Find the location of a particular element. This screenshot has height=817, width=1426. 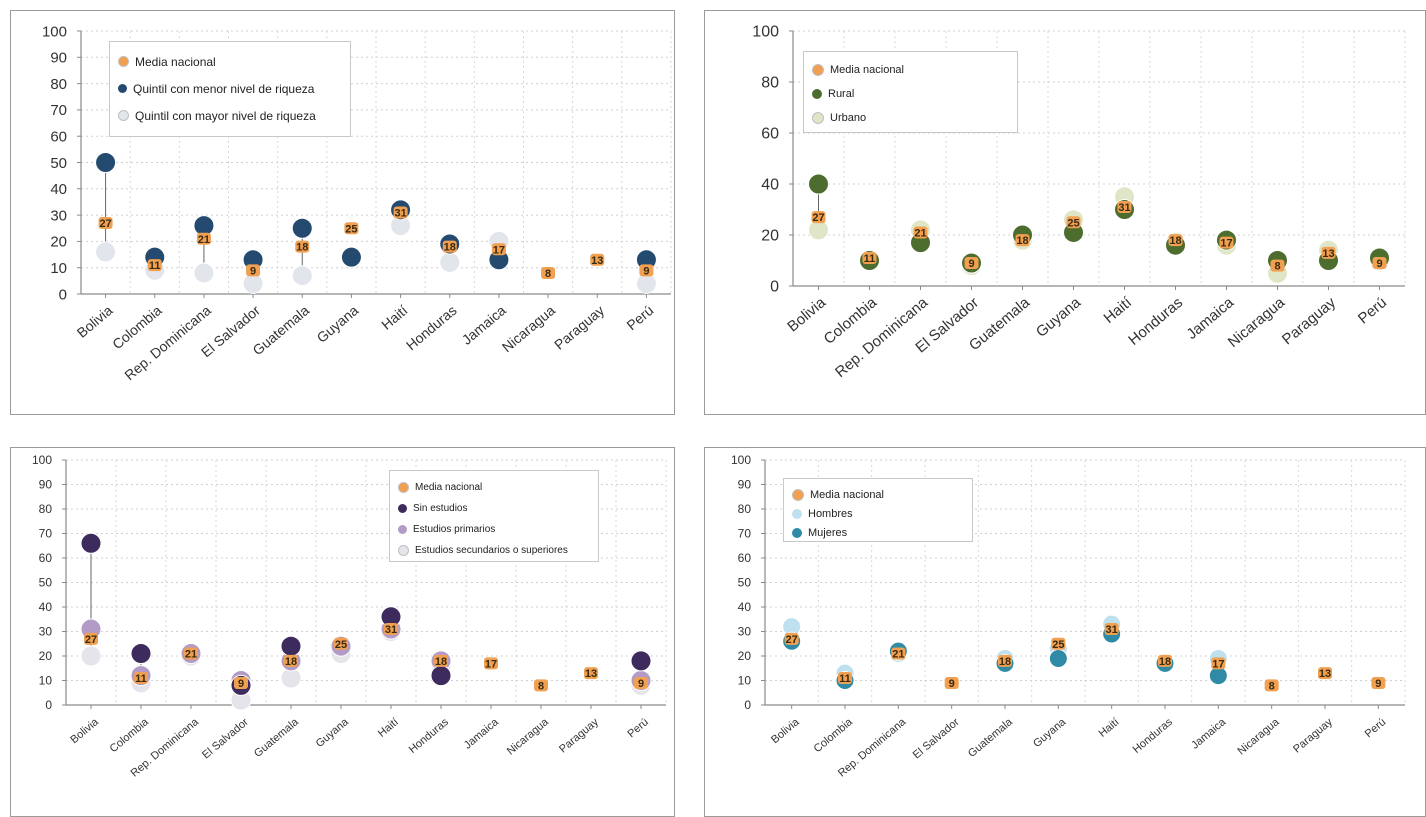

x-tick-label: Nicaragua is located at coordinates (528, 328).